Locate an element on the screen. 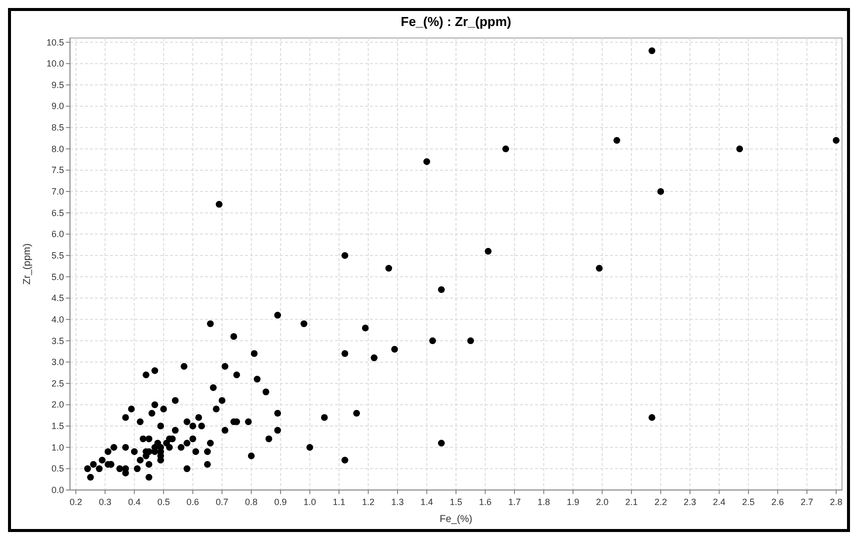 This screenshot has height=540, width=858. x-tick-label: 2.7 is located at coordinates (807, 502).